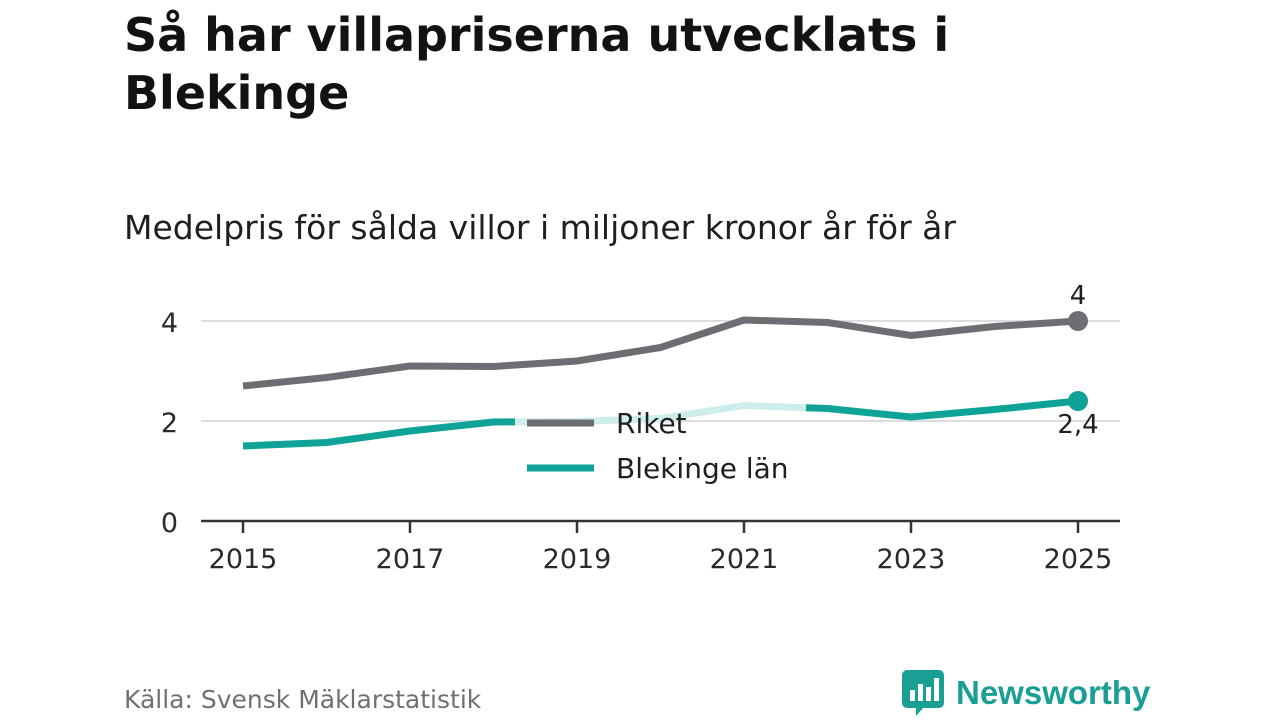 The height and width of the screenshot is (720, 1280). I want to click on series-line-riket, so click(660, 353).